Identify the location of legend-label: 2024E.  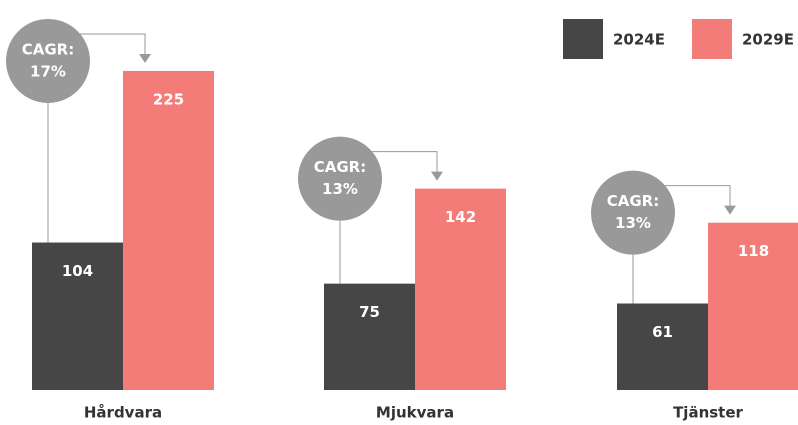
(639, 40).